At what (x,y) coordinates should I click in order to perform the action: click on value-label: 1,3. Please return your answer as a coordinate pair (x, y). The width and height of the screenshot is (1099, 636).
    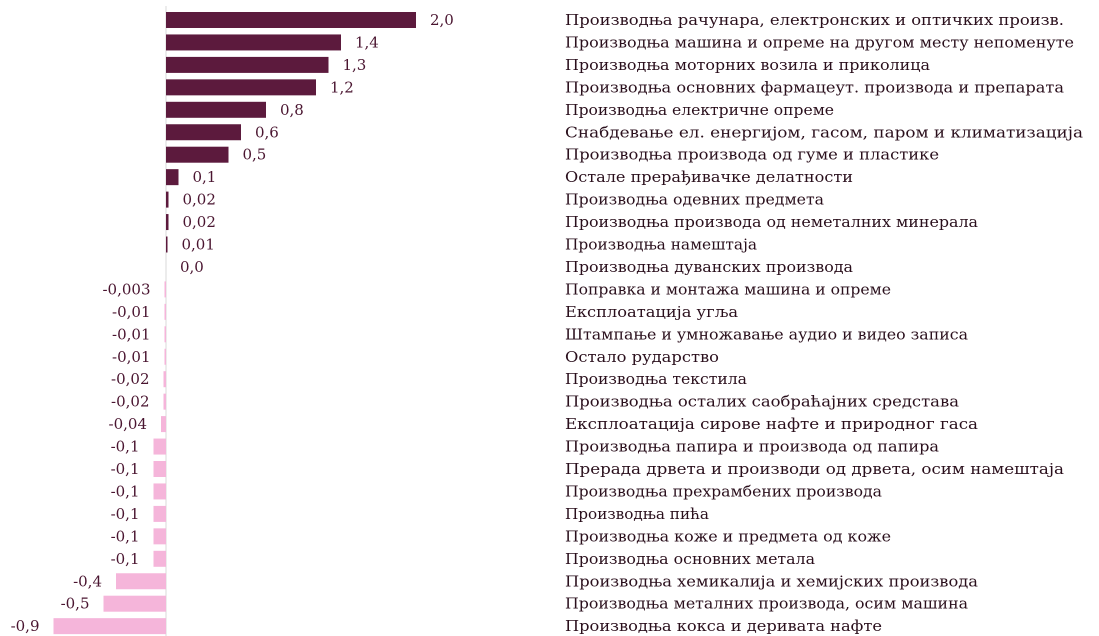
    Looking at the image, I should click on (355, 65).